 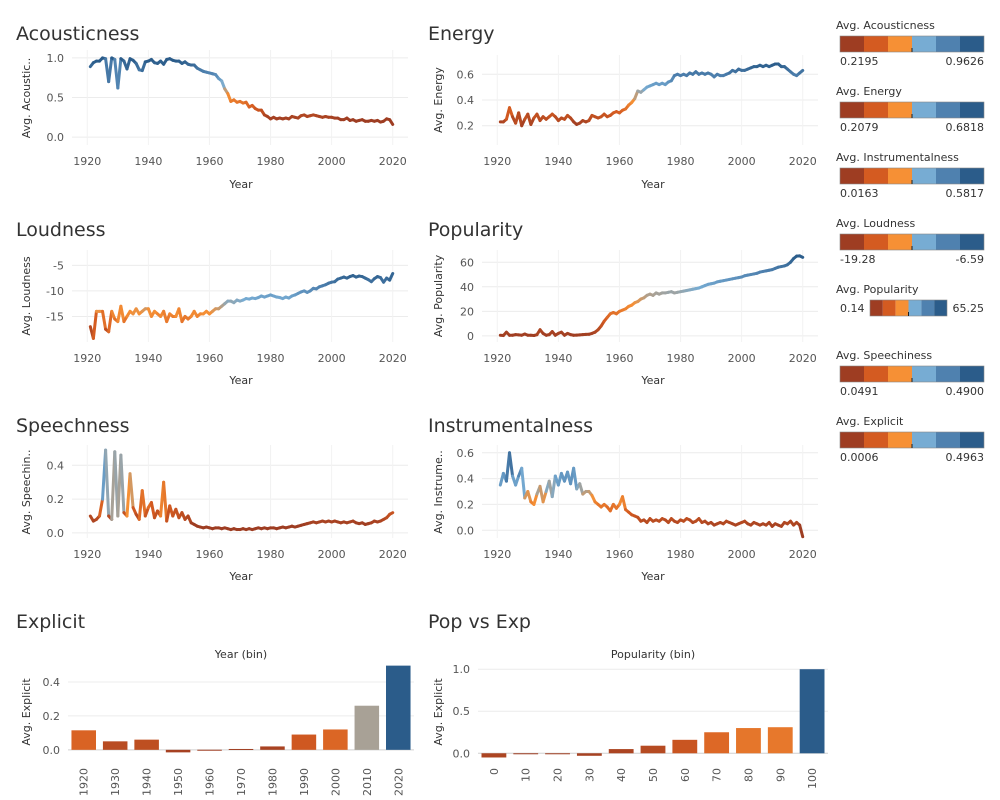 I want to click on popularity-ytick: 60, so click(x=467, y=262).